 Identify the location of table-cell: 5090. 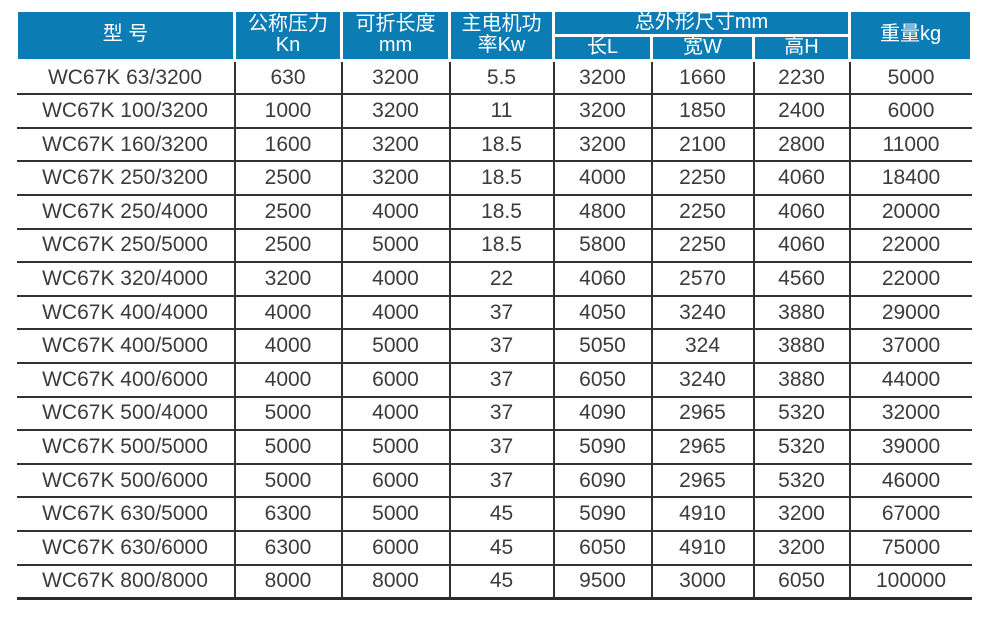
(602, 514).